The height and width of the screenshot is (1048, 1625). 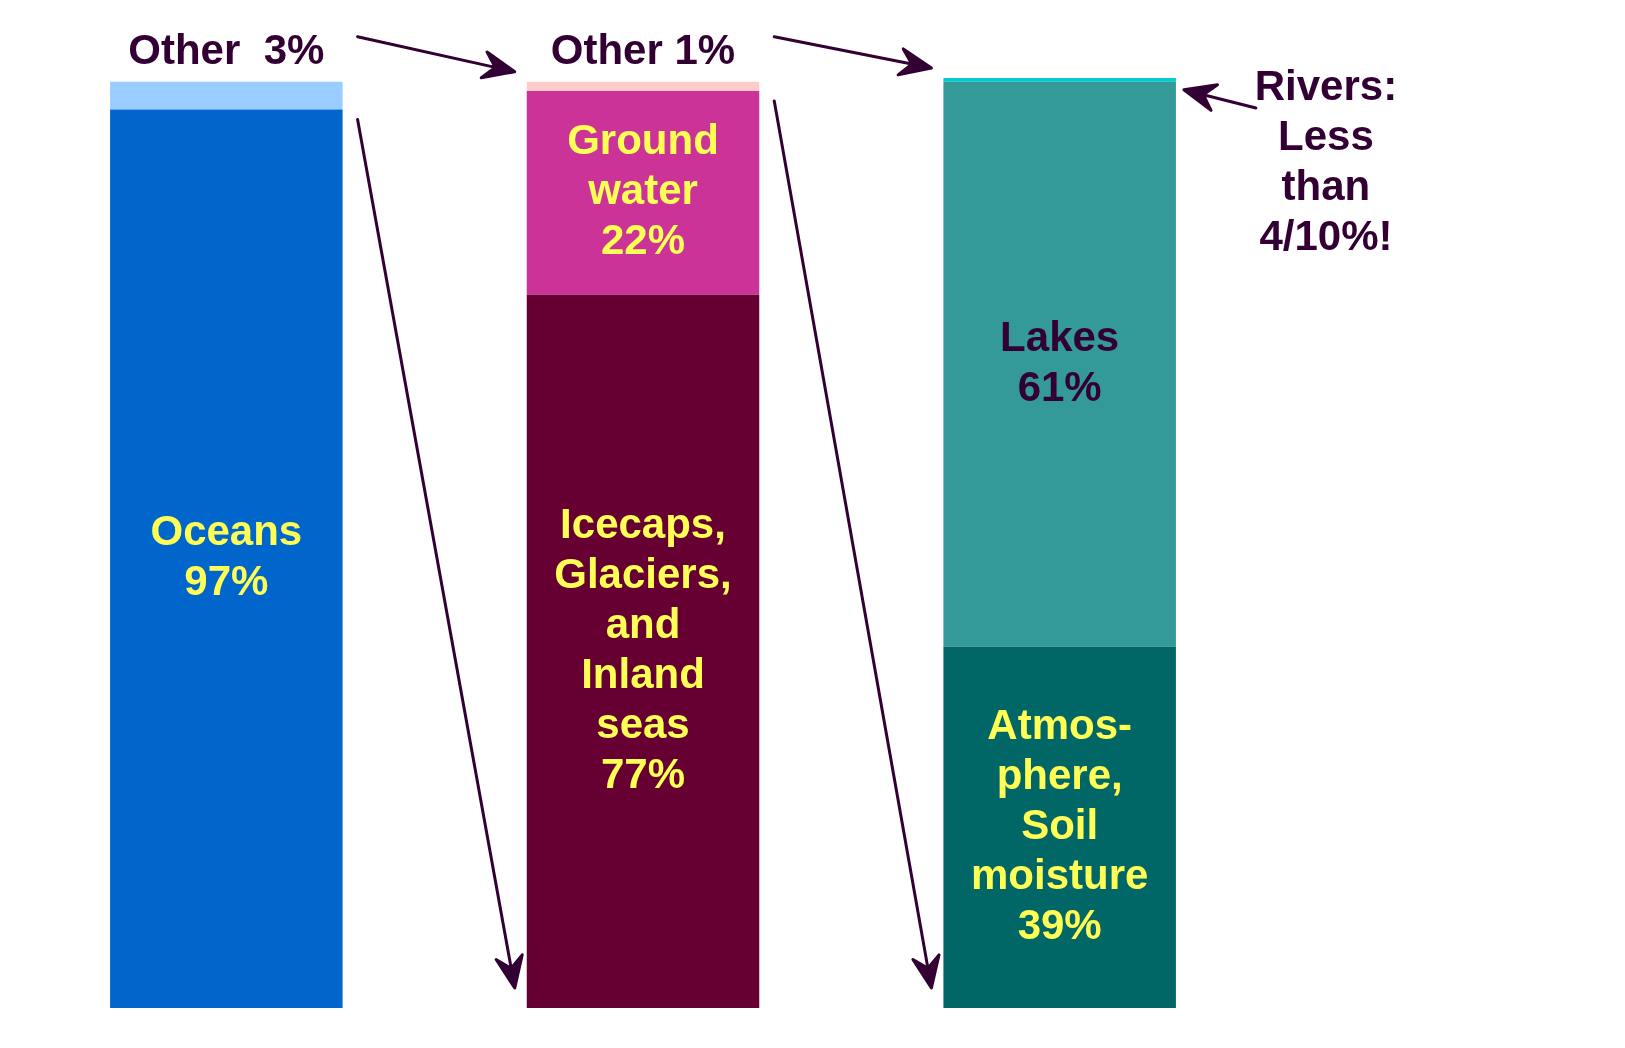 What do you see at coordinates (1059, 824) in the screenshot?
I see `data-label: Atmos- phere, Soil moisture 39%` at bounding box center [1059, 824].